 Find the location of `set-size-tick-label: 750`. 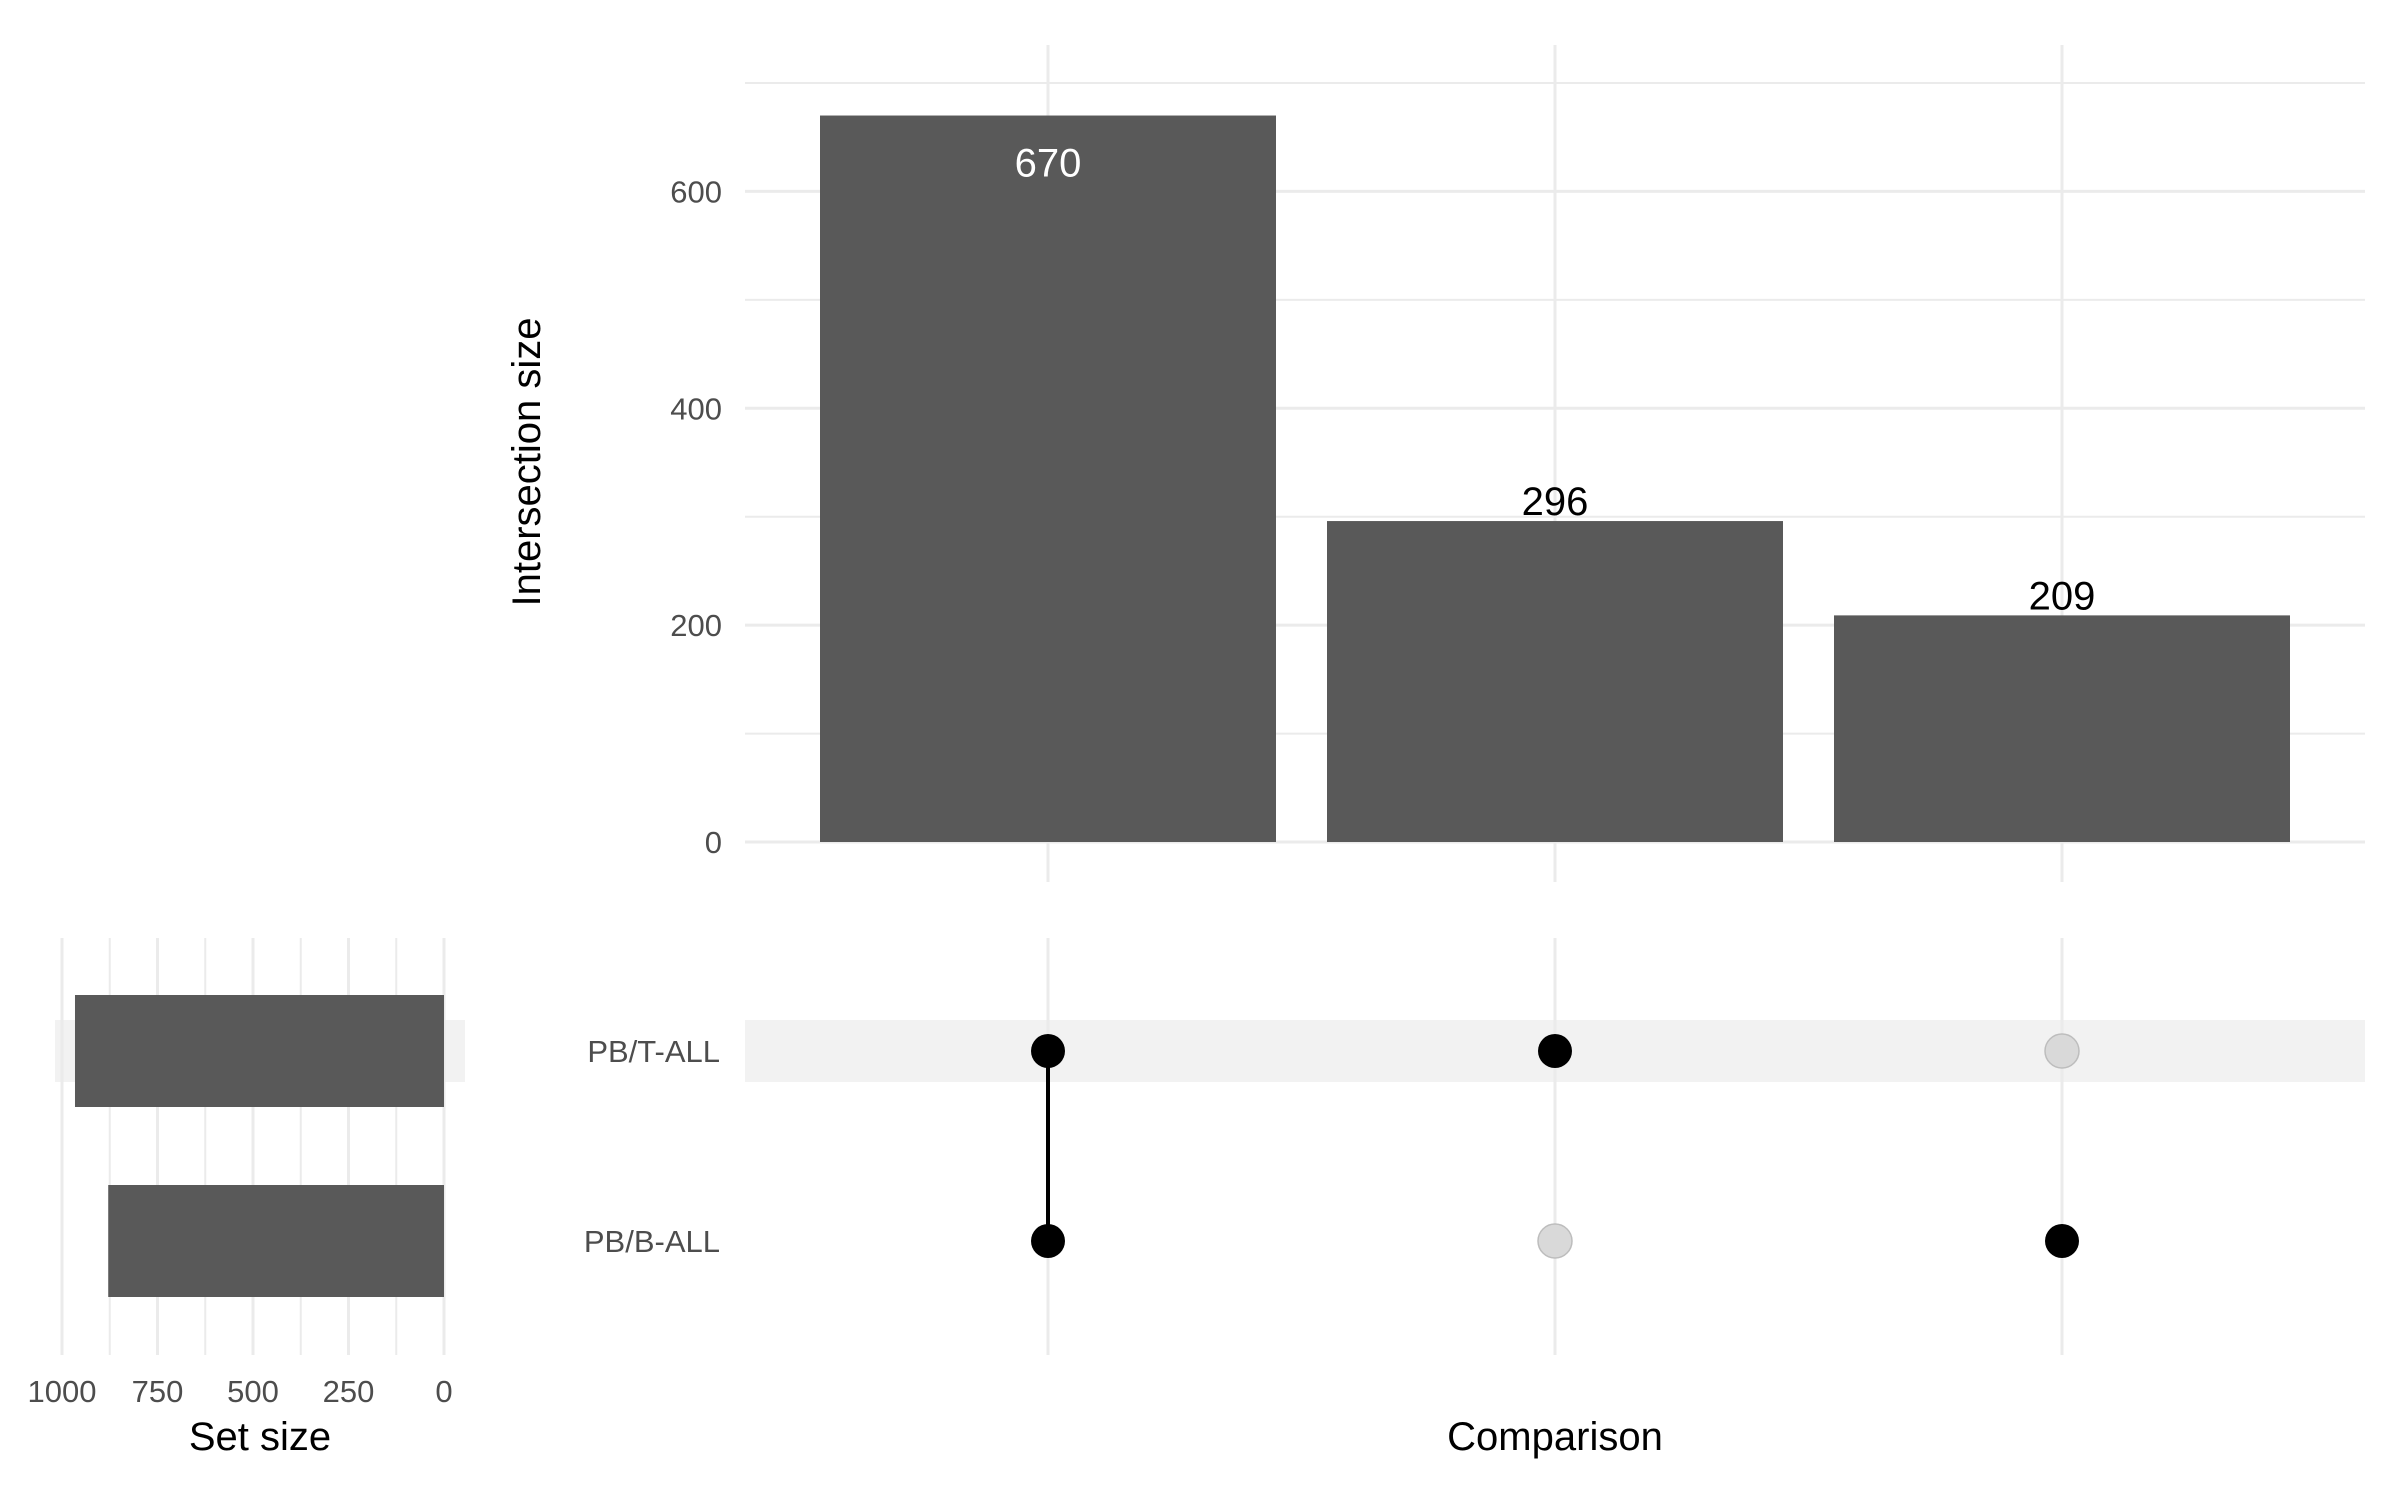

set-size-tick-label: 750 is located at coordinates (158, 1391).